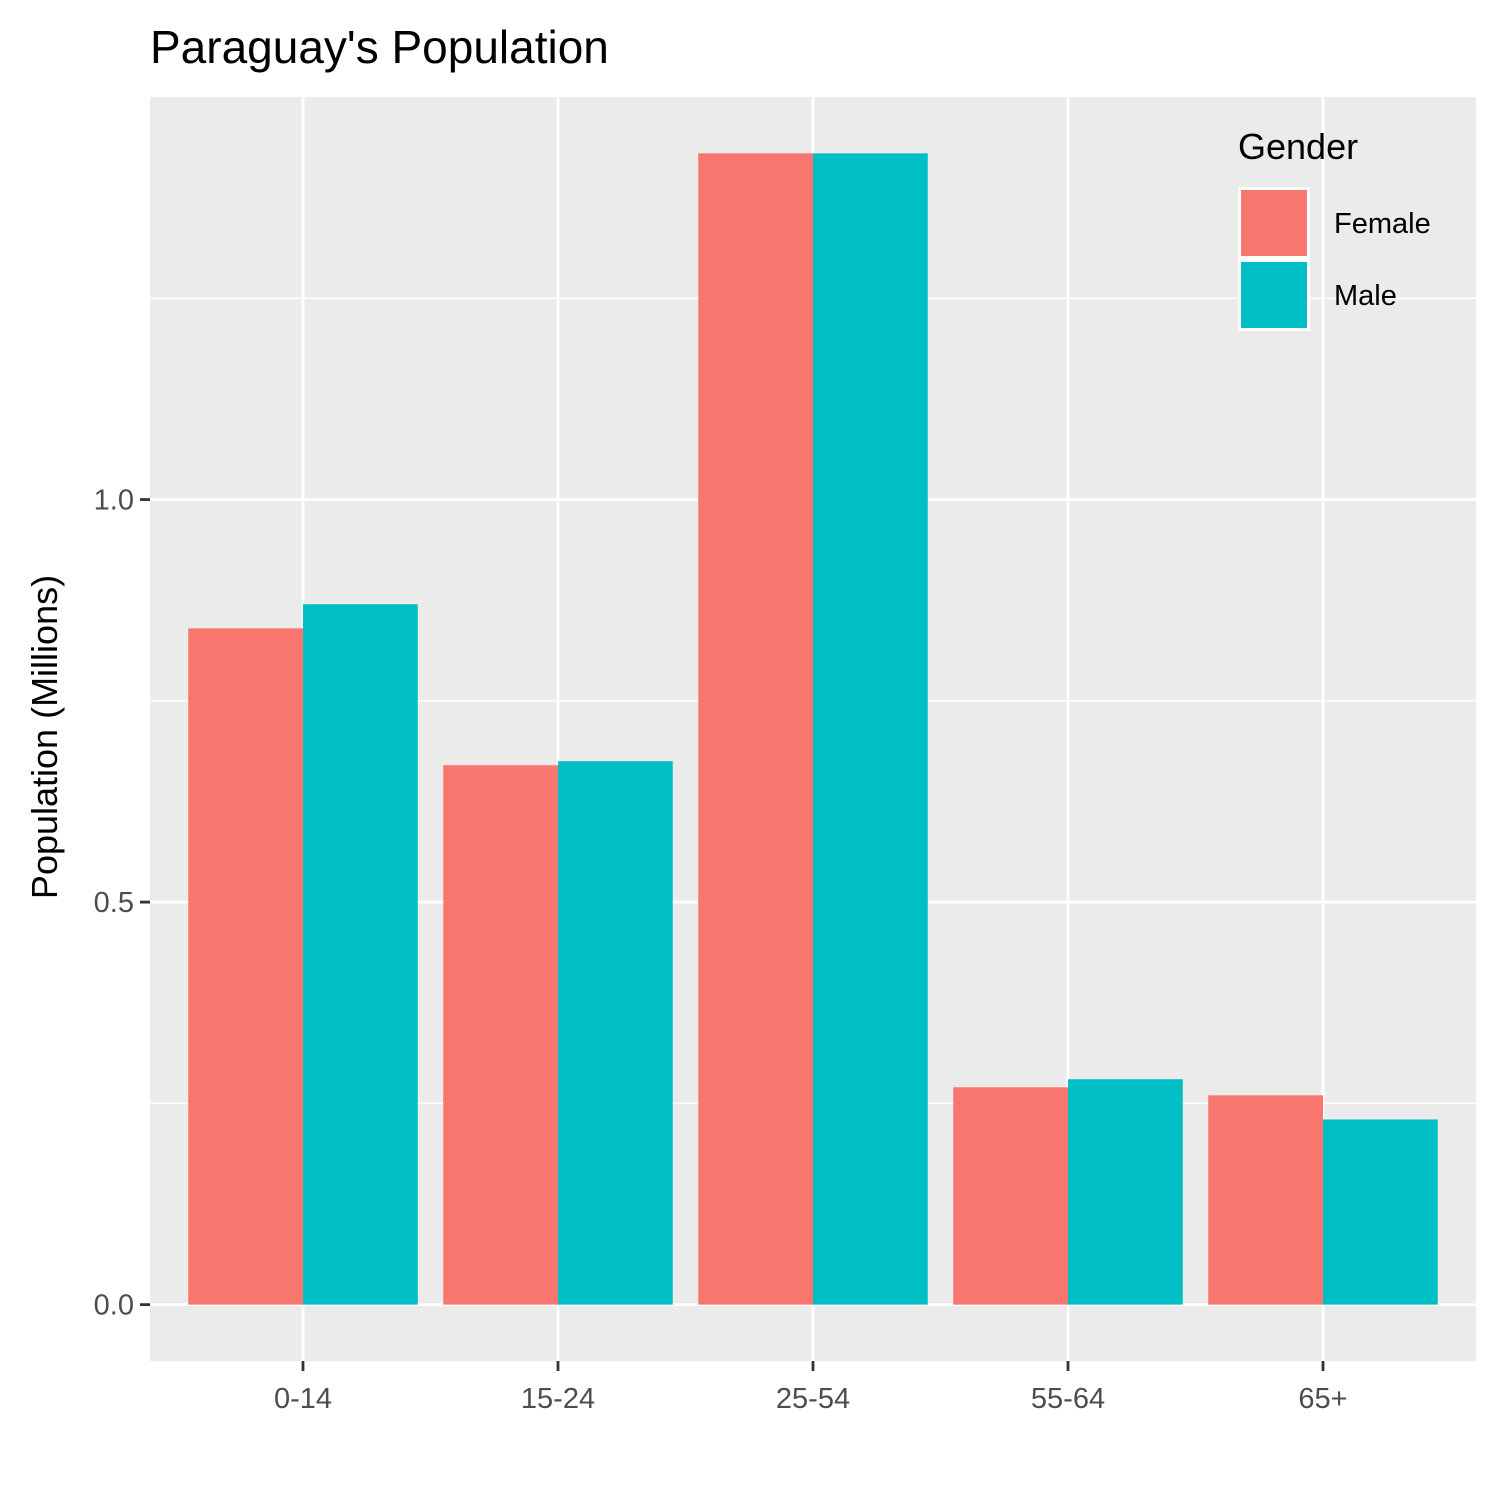 This screenshot has height=1500, width=1500. I want to click on chart-title: Paraguay's Population, so click(379, 47).